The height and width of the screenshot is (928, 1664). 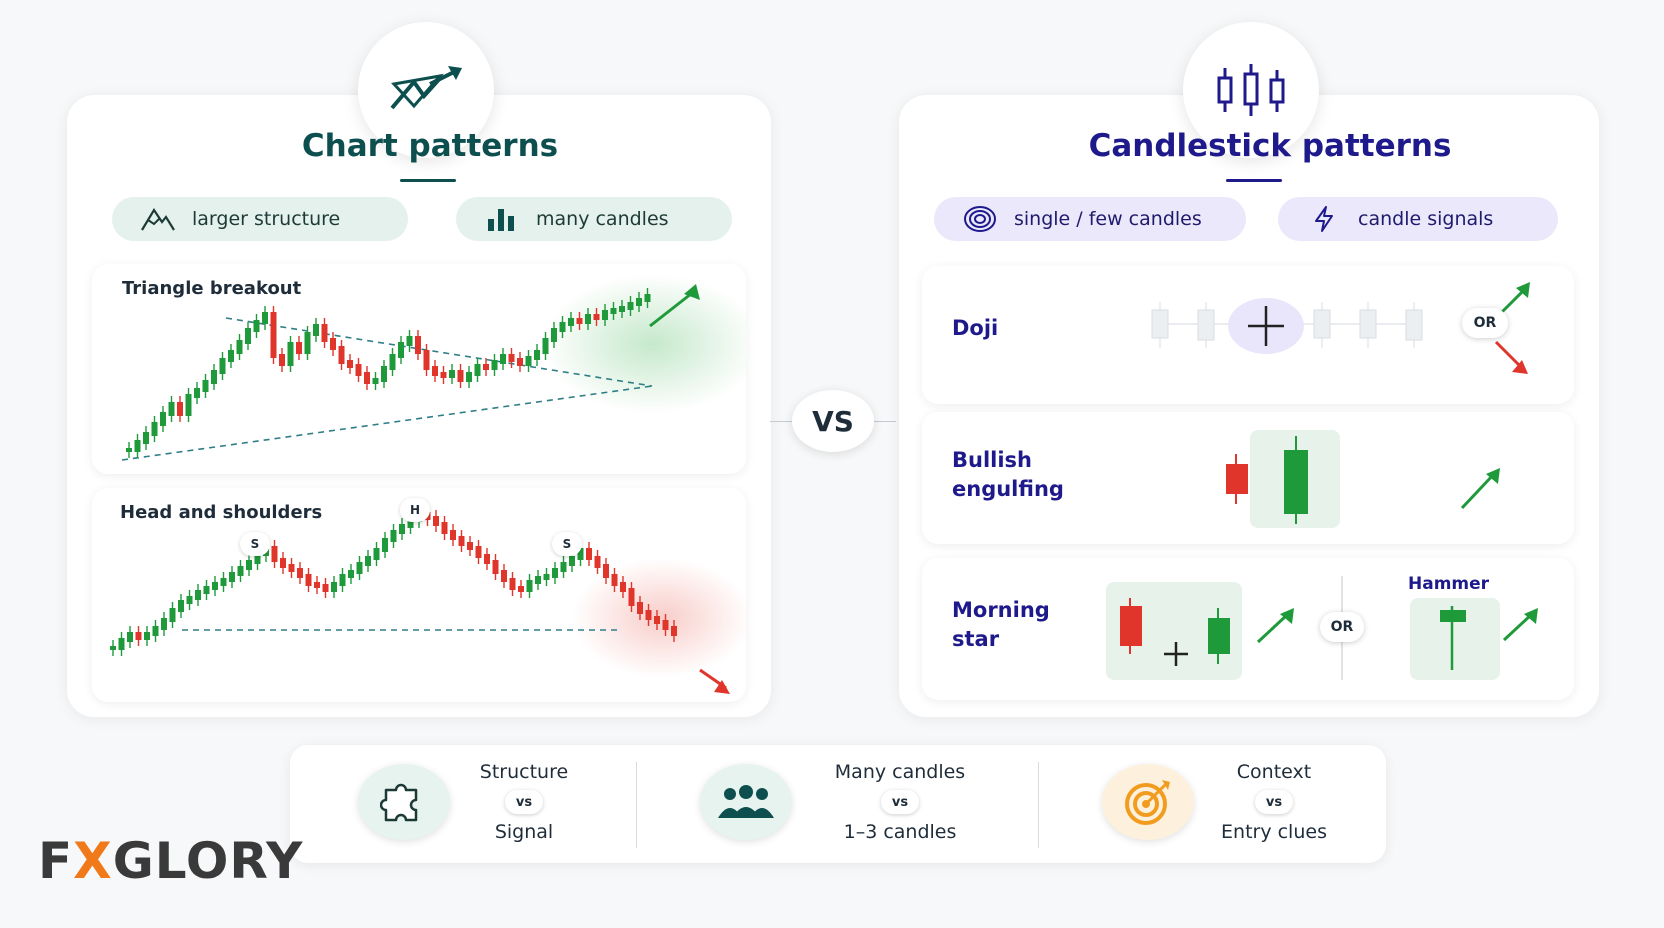 What do you see at coordinates (636, 805) in the screenshot?
I see `divider` at bounding box center [636, 805].